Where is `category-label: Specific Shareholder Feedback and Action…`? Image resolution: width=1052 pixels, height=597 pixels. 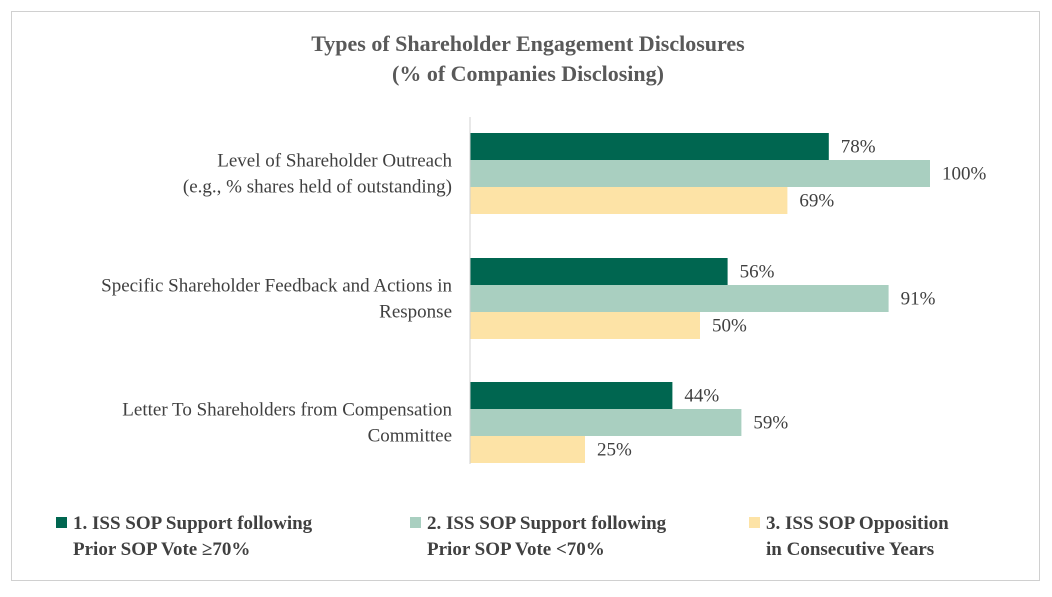 category-label: Specific Shareholder Feedback and Action… is located at coordinates (276, 286).